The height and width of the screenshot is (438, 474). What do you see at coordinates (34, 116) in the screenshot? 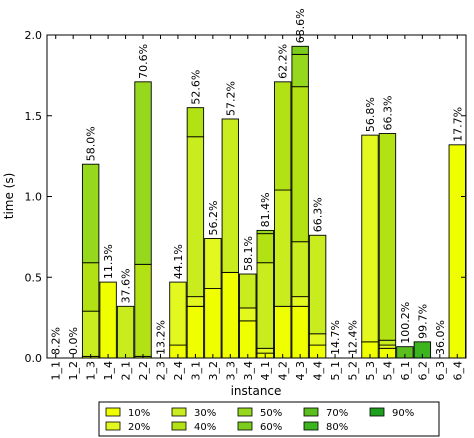
I see `y-tick-label: 1.5` at bounding box center [34, 116].